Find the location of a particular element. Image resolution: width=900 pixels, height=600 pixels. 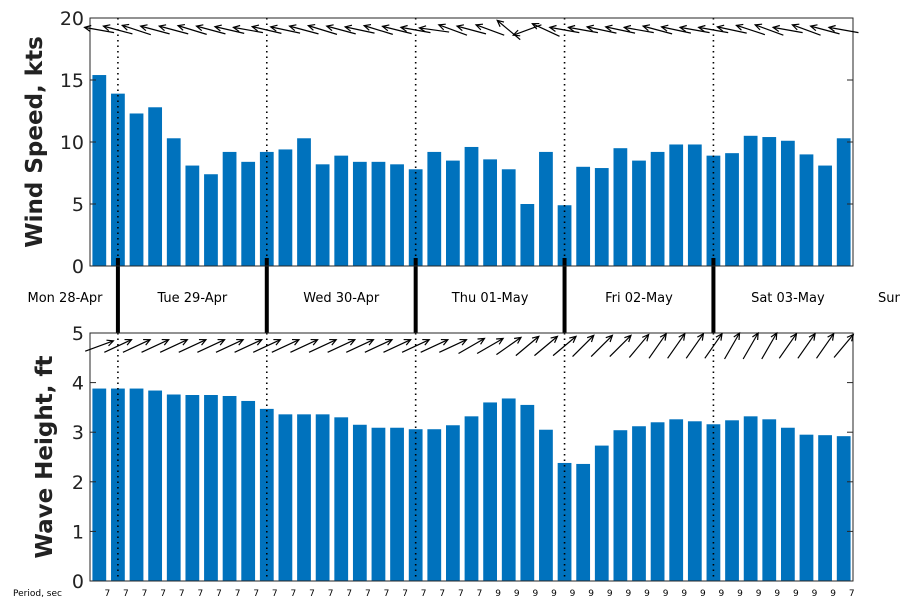

day-label: Fri 02-May is located at coordinates (639, 298).